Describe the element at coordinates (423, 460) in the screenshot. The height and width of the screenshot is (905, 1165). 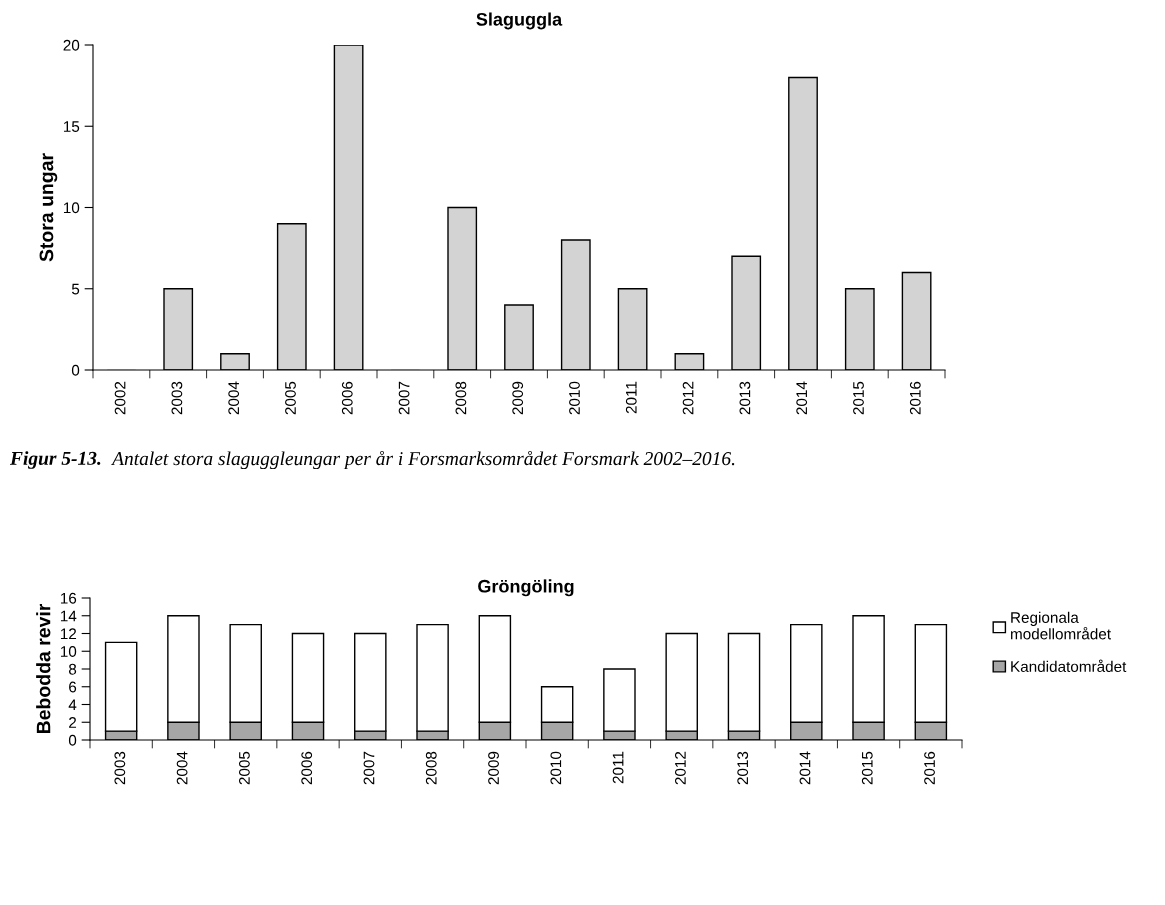
I see `text: Antalet stora slaguggleungar per år i Forsmarksområdet Forsmark 2002–2016.` at that location.